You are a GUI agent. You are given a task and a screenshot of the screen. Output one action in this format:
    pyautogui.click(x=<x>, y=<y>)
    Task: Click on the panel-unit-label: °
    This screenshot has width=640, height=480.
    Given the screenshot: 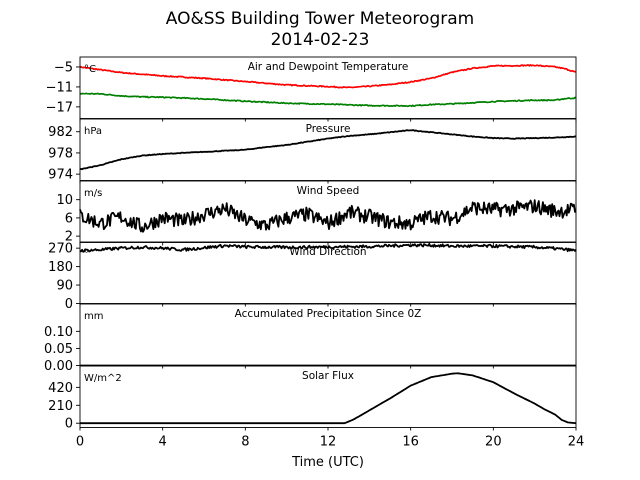 What is the action you would take?
    pyautogui.click(x=86, y=254)
    